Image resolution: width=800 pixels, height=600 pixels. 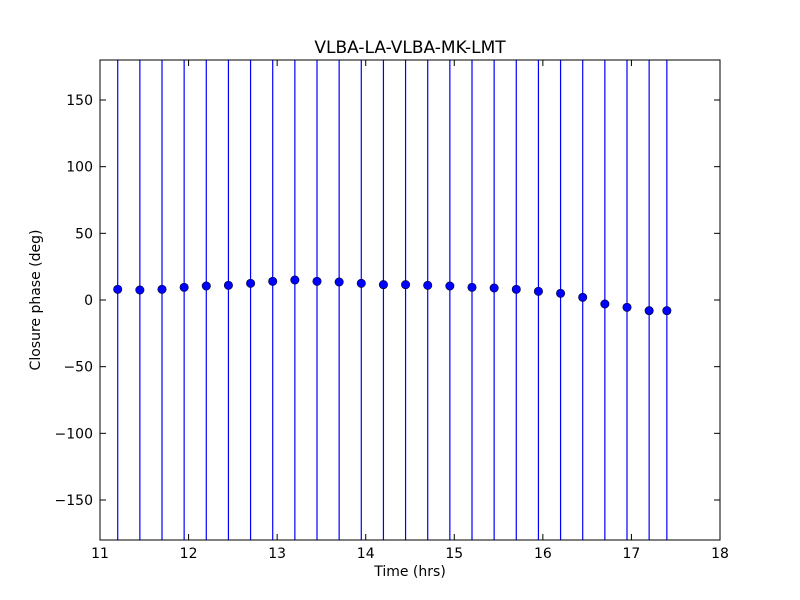 What do you see at coordinates (100, 554) in the screenshot?
I see `x-tick-label-0: 11` at bounding box center [100, 554].